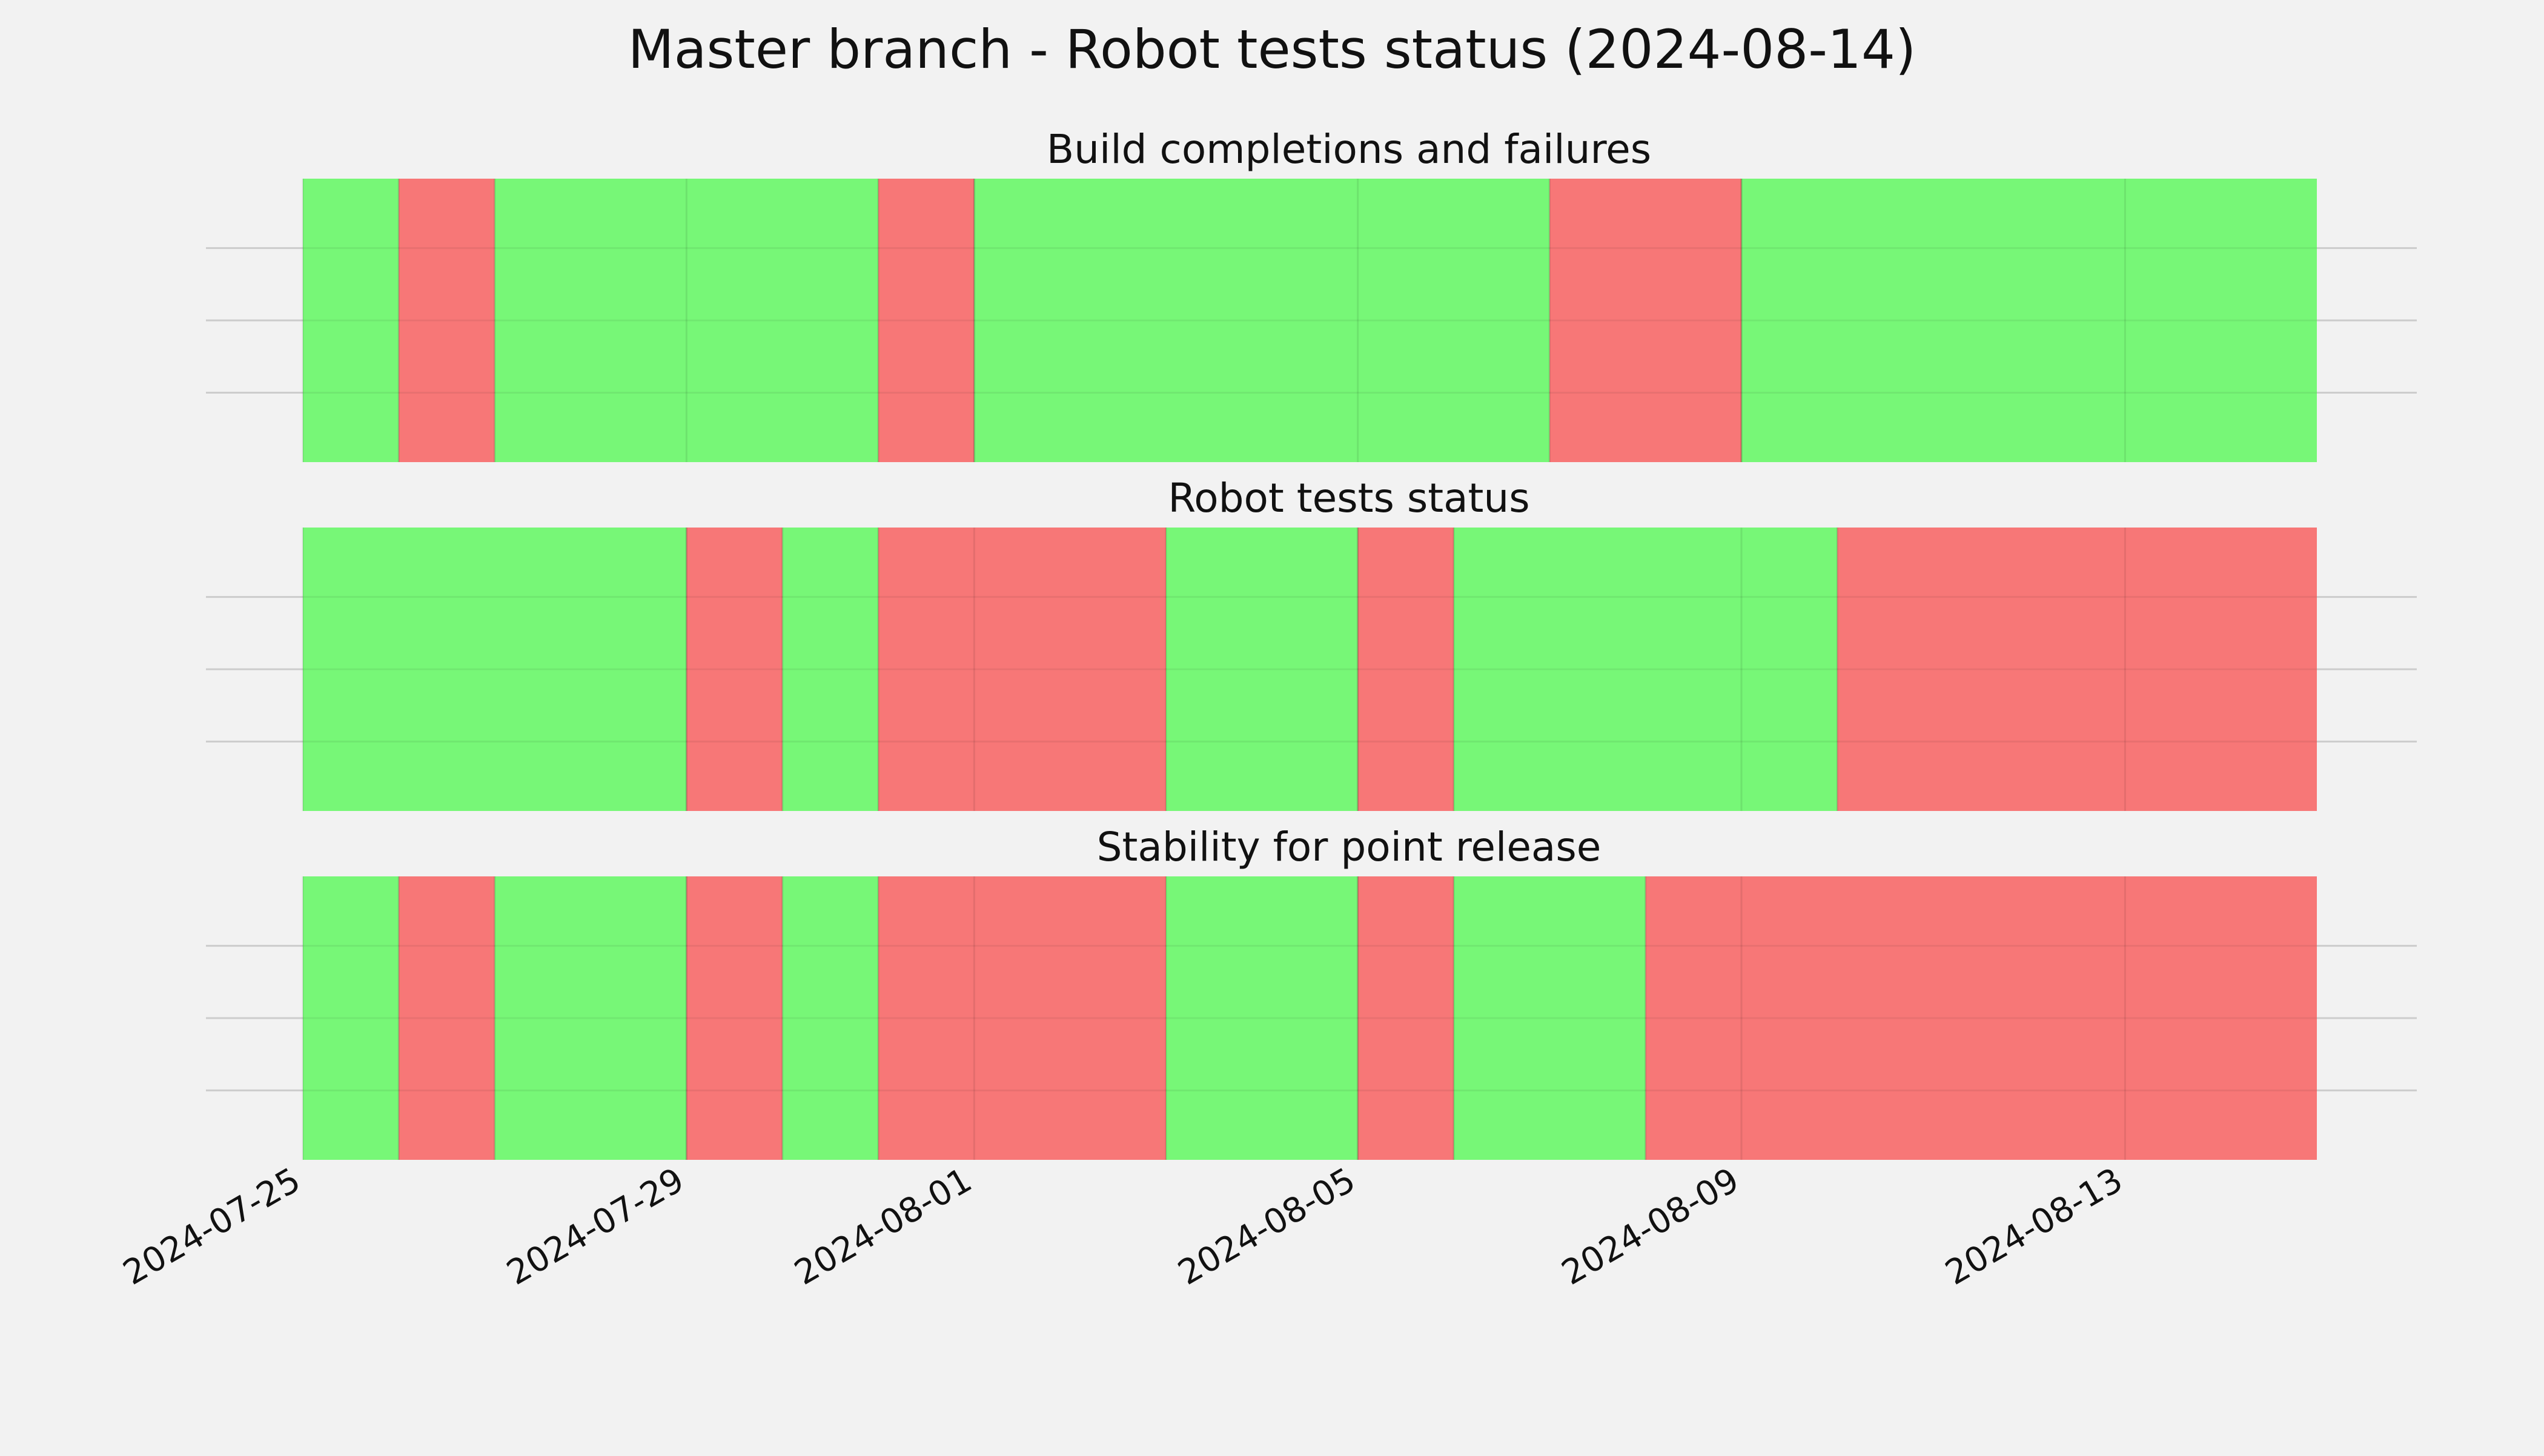  Describe the element at coordinates (212, 1226) in the screenshot. I see `x-tick-label: 2024-07-25` at that location.